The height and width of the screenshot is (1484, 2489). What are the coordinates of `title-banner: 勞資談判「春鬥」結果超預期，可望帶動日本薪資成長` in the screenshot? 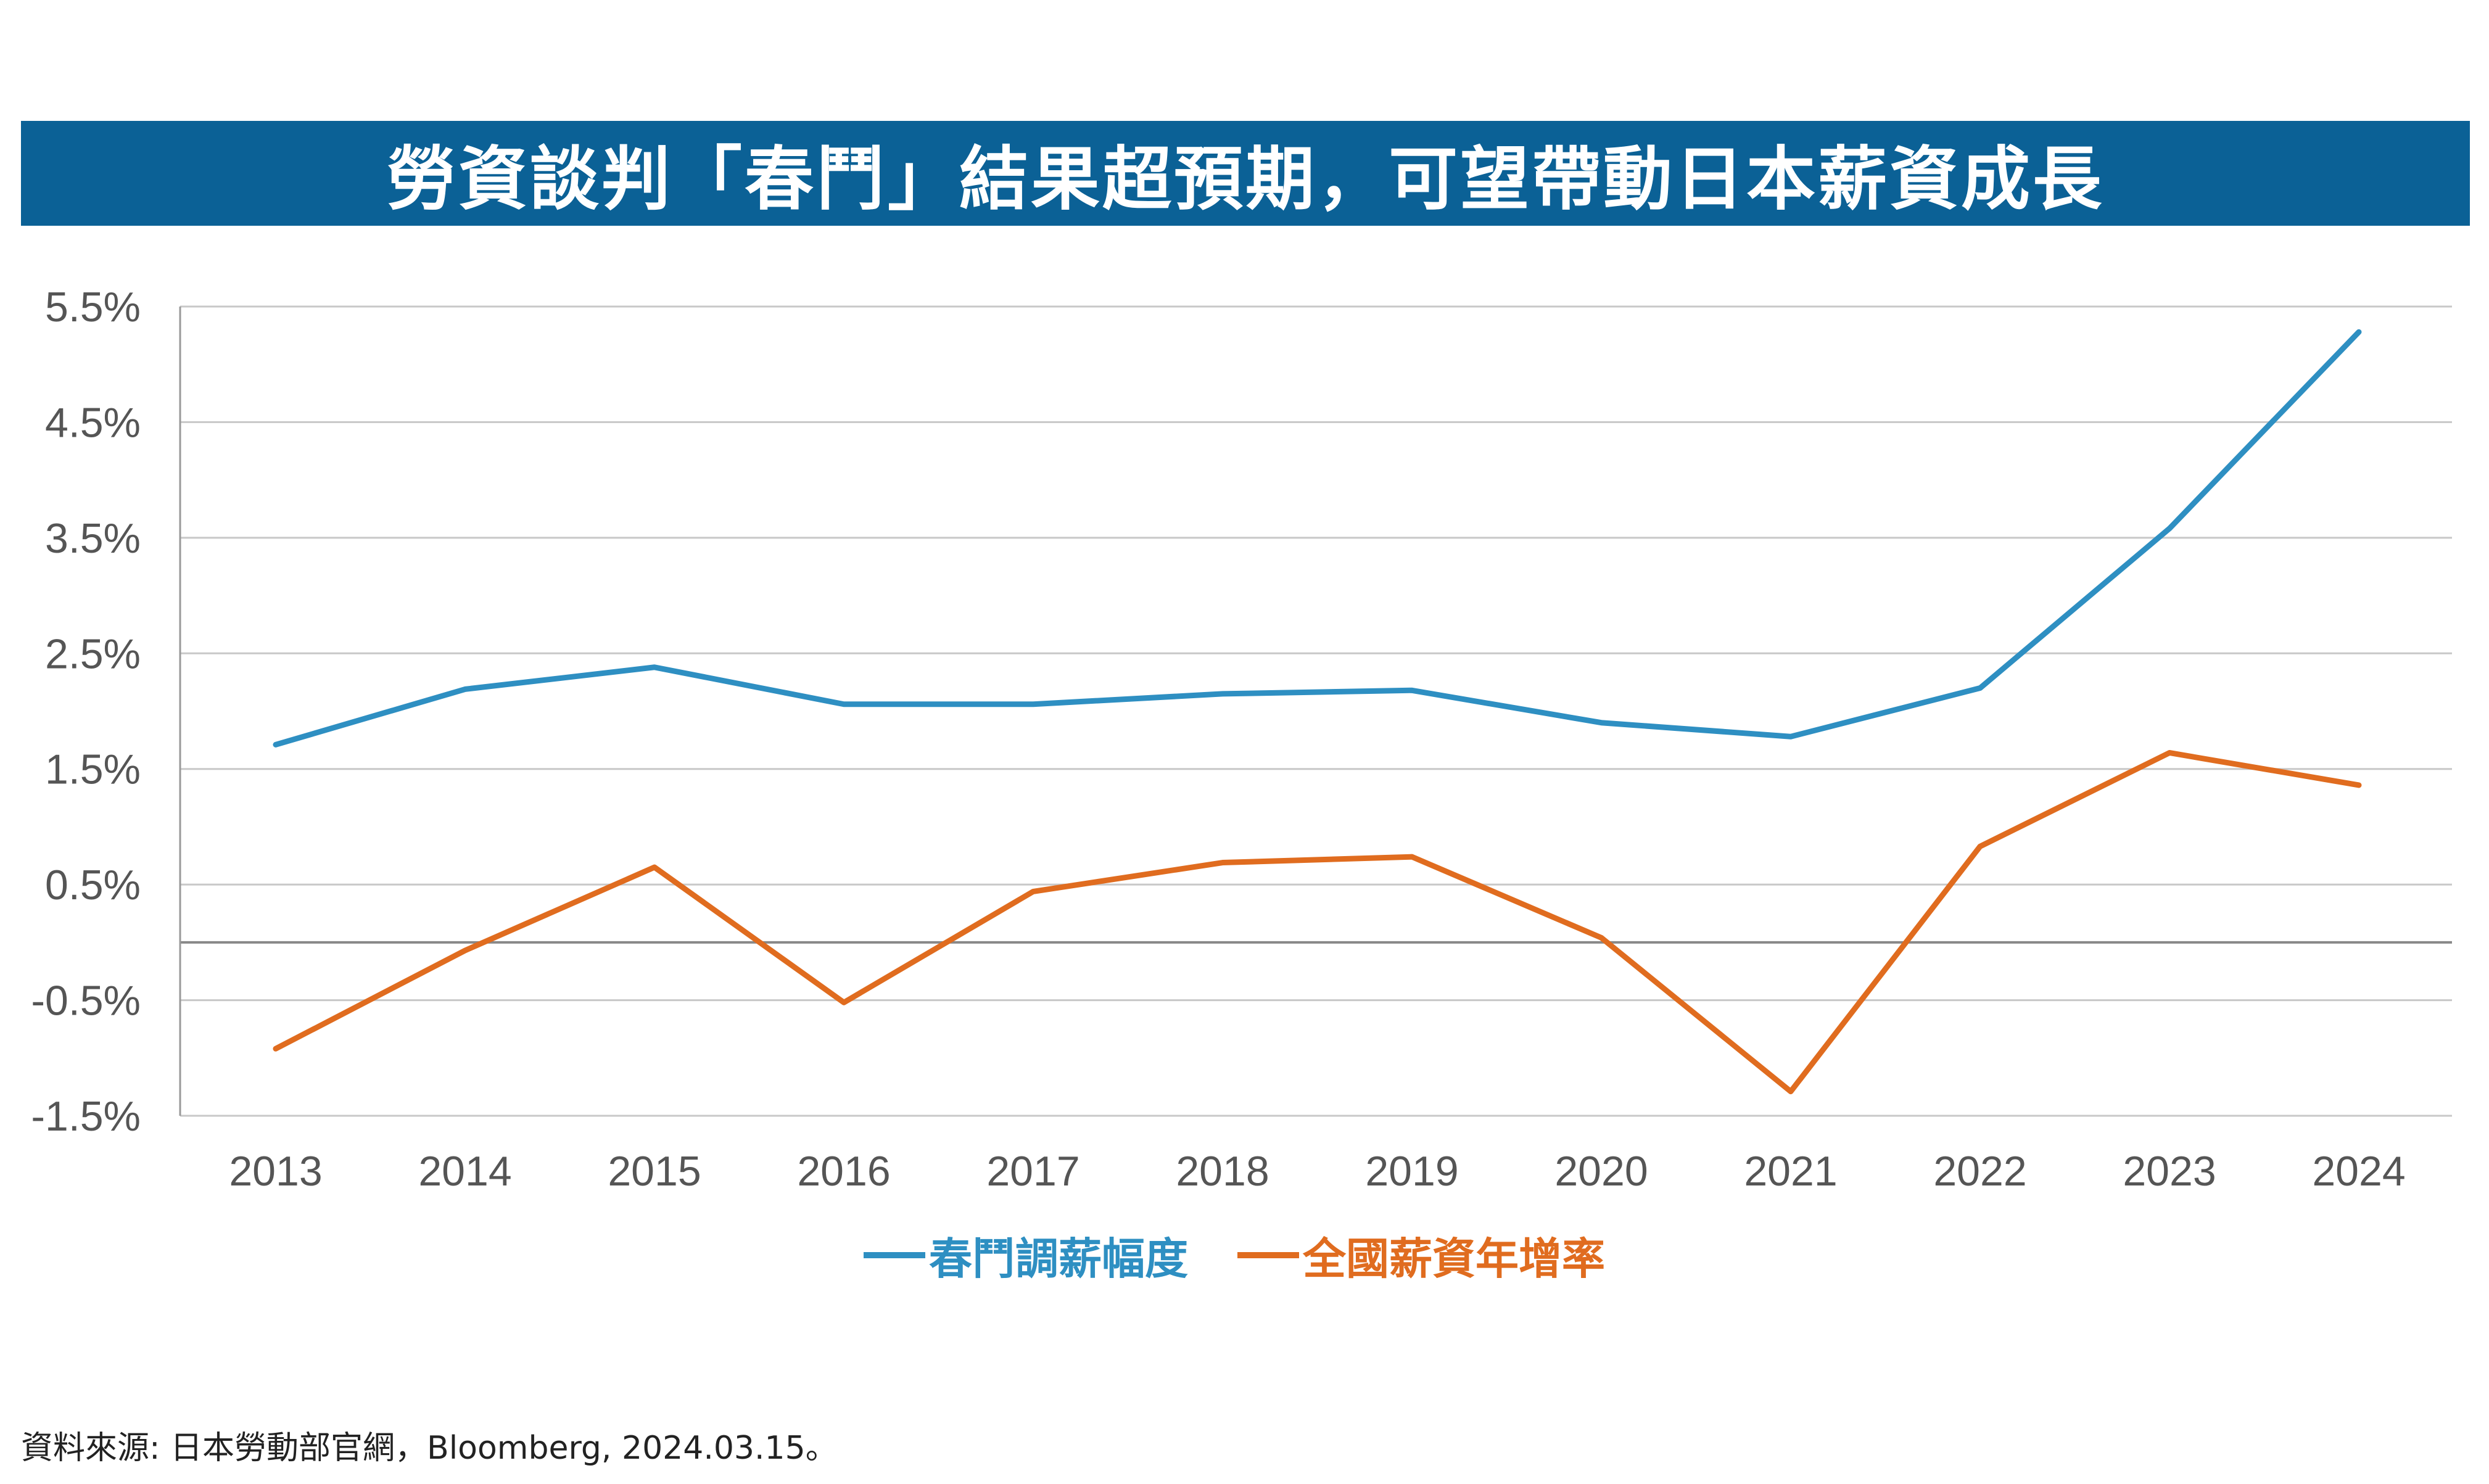 It's located at (1245, 173).